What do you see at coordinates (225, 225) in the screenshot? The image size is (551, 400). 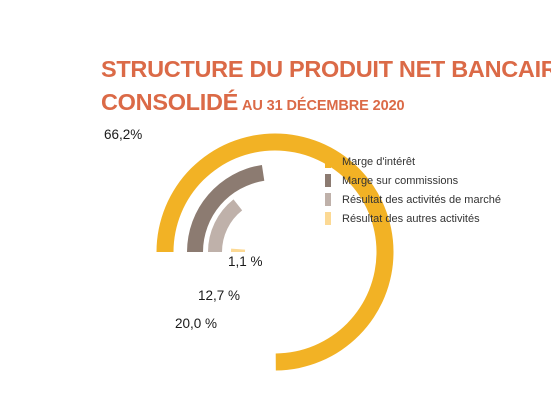 I see `bar-activites-marche` at bounding box center [225, 225].